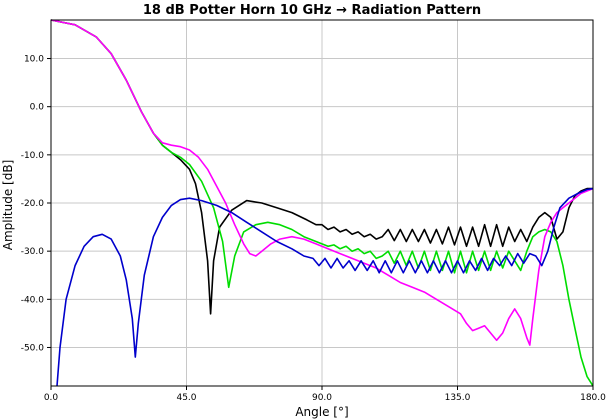 The height and width of the screenshot is (420, 608). I want to click on x-tick-label: 90.0, so click(322, 398).